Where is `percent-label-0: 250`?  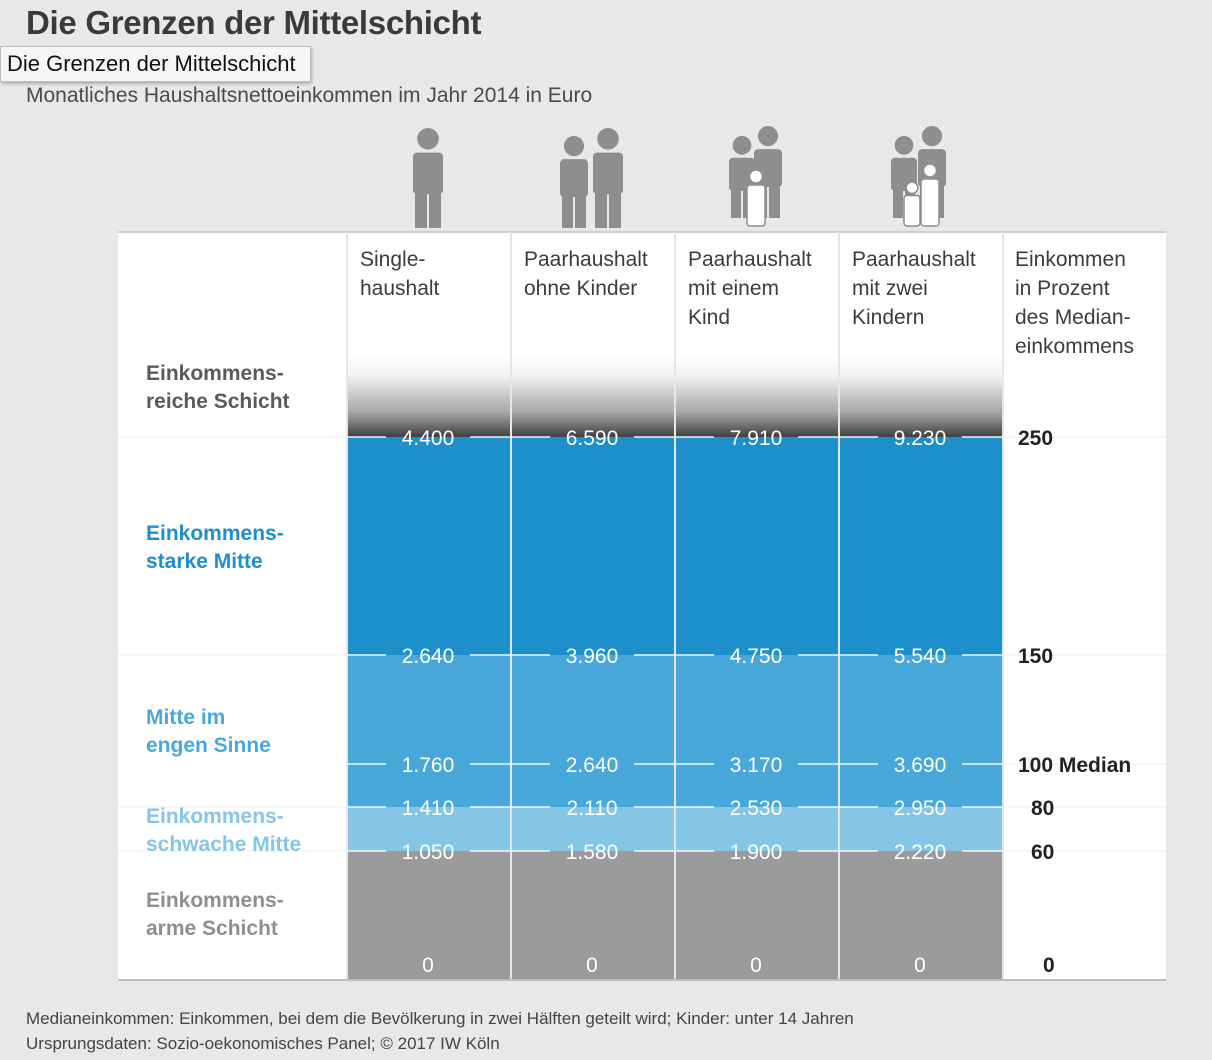
percent-label-0: 250 is located at coordinates (1035, 438).